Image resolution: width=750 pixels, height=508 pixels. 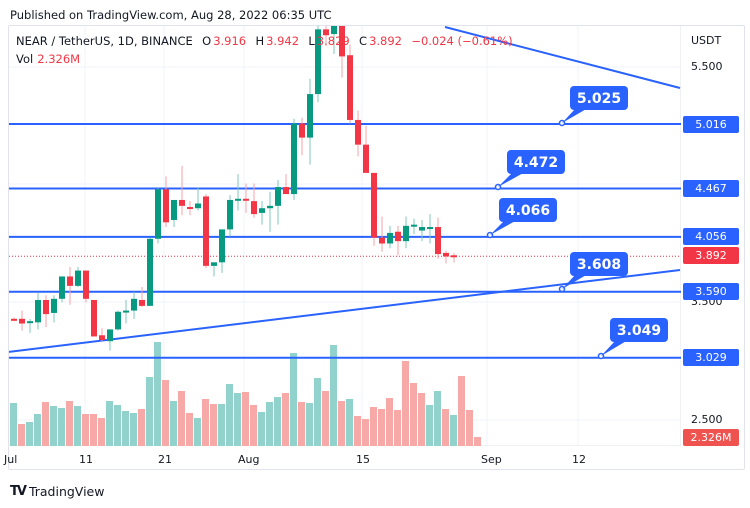 I want to click on price-tag: 3.892, so click(x=711, y=255).